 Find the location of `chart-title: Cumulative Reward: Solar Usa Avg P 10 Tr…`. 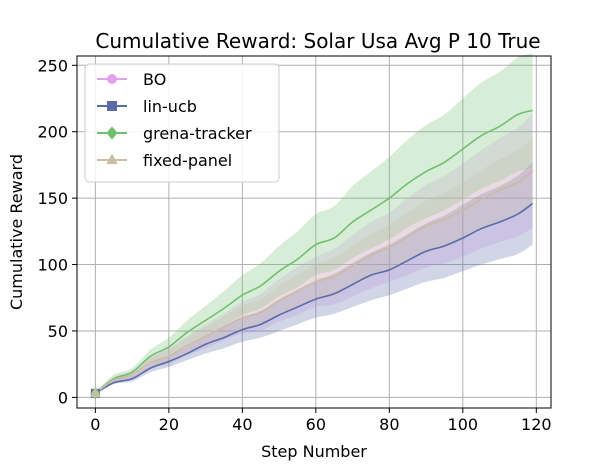

chart-title: Cumulative Reward: Solar Usa Avg P 10 Tr… is located at coordinates (317, 41).